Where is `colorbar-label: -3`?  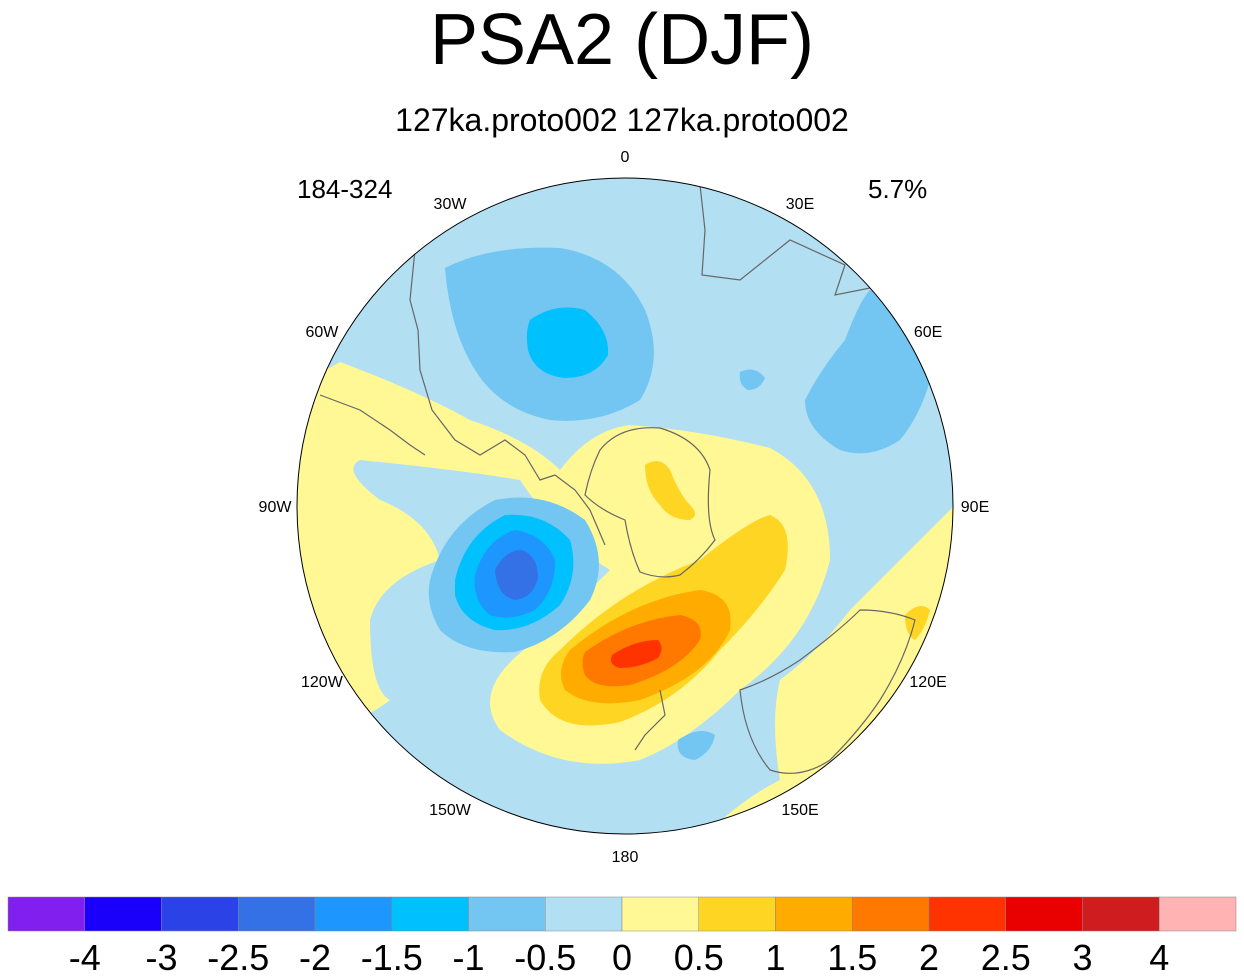 colorbar-label: -3 is located at coordinates (161, 957).